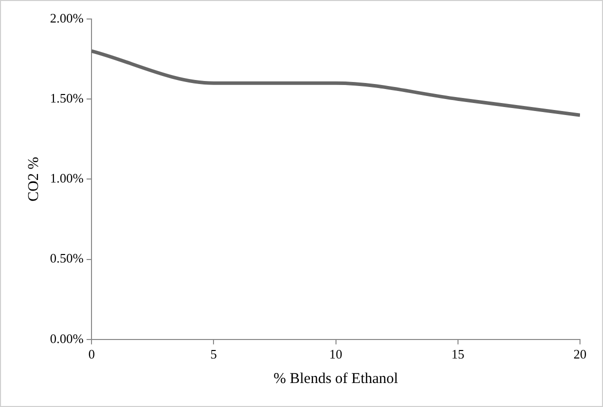 Image resolution: width=603 pixels, height=407 pixels. What do you see at coordinates (67, 178) in the screenshot?
I see `y-tick-label: 1.00%` at bounding box center [67, 178].